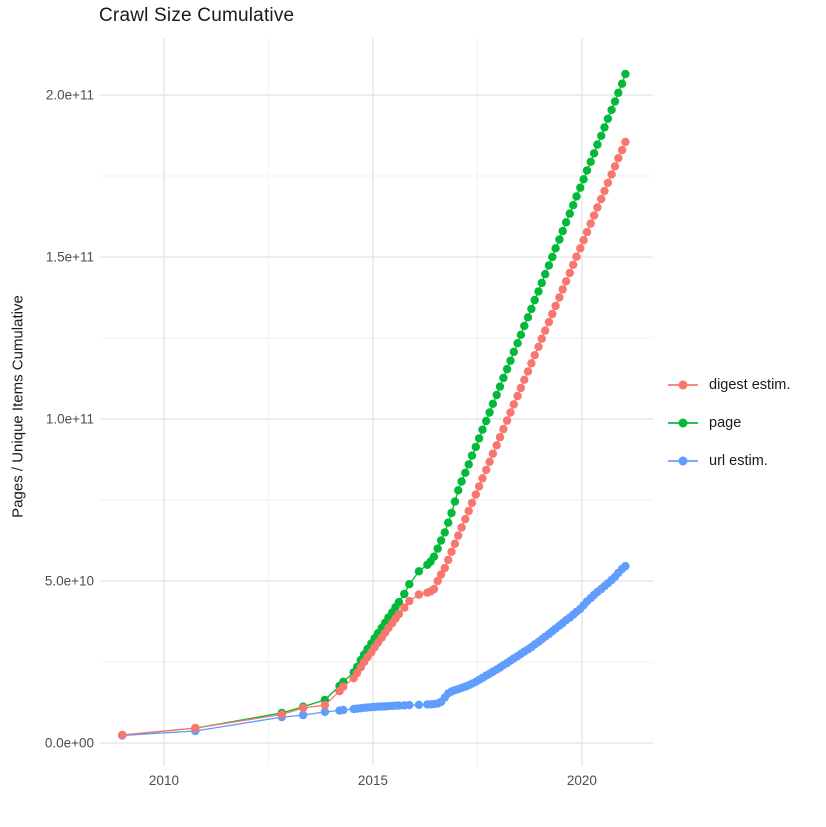  I want to click on y-axis-tick-label: 1.0e+11, so click(70, 419).